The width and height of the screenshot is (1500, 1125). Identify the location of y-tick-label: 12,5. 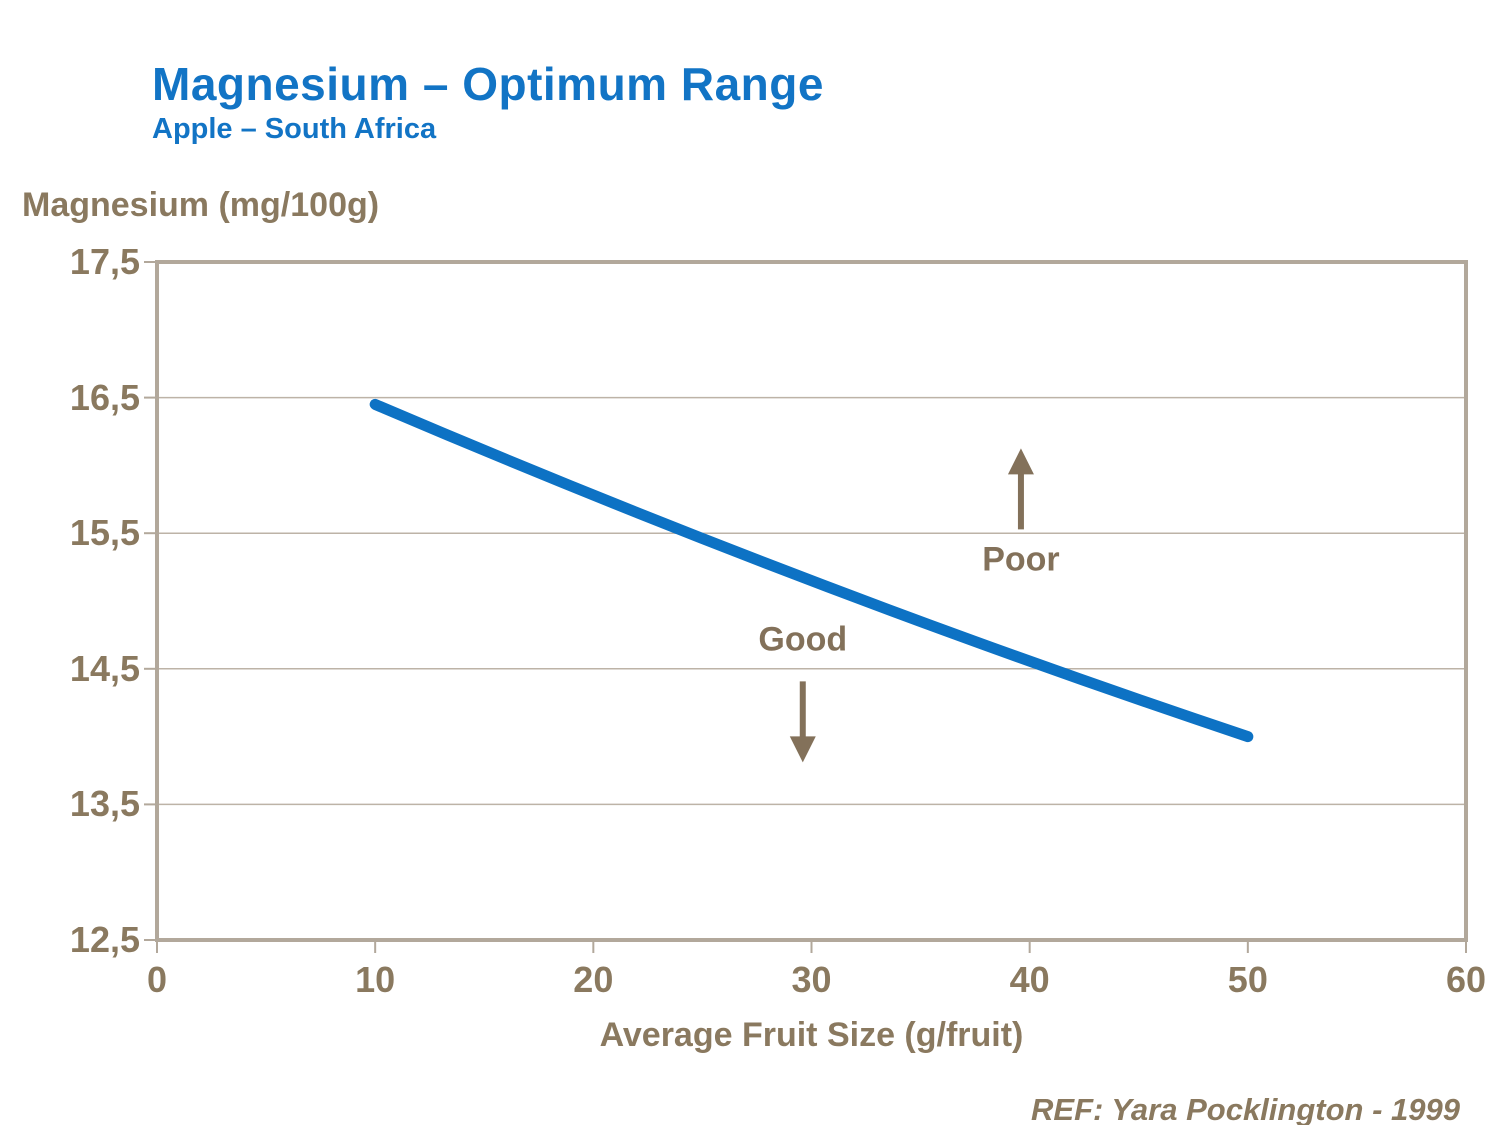
(104, 939).